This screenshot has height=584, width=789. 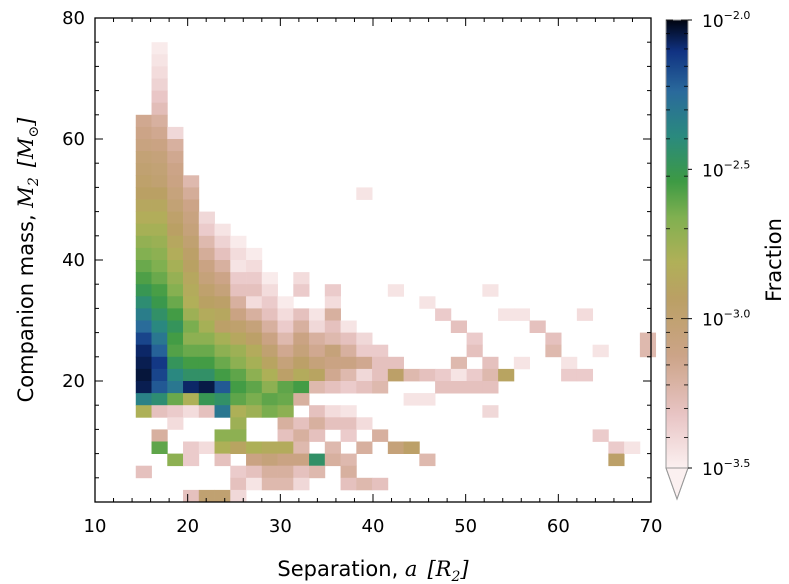 What do you see at coordinates (464, 569) in the screenshot?
I see `x-axis-label-unit-close: ]` at bounding box center [464, 569].